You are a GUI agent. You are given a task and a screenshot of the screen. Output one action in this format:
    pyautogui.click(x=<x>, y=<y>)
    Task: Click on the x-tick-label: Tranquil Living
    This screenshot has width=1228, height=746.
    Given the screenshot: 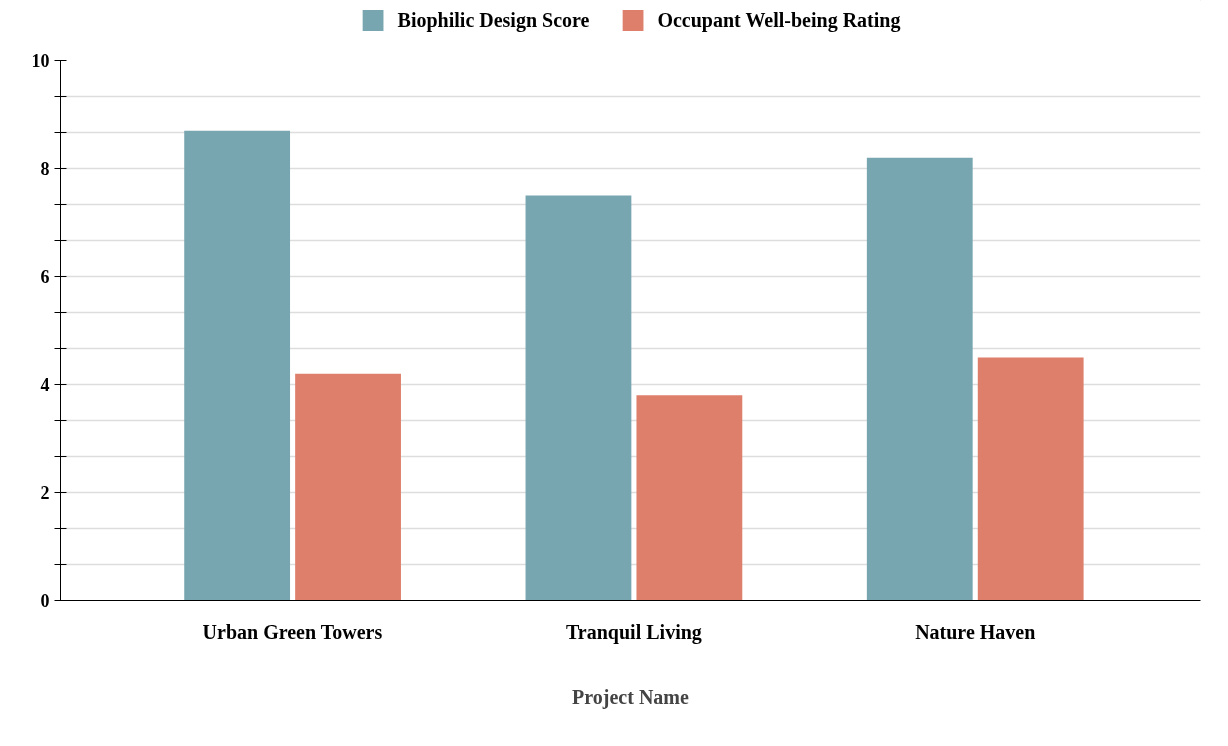 What is the action you would take?
    pyautogui.click(x=634, y=632)
    